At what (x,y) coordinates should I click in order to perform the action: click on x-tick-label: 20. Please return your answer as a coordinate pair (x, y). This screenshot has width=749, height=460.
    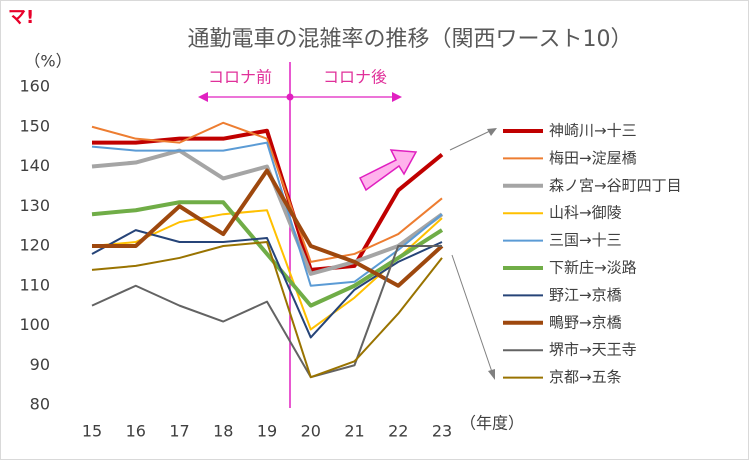
    Looking at the image, I should click on (311, 431).